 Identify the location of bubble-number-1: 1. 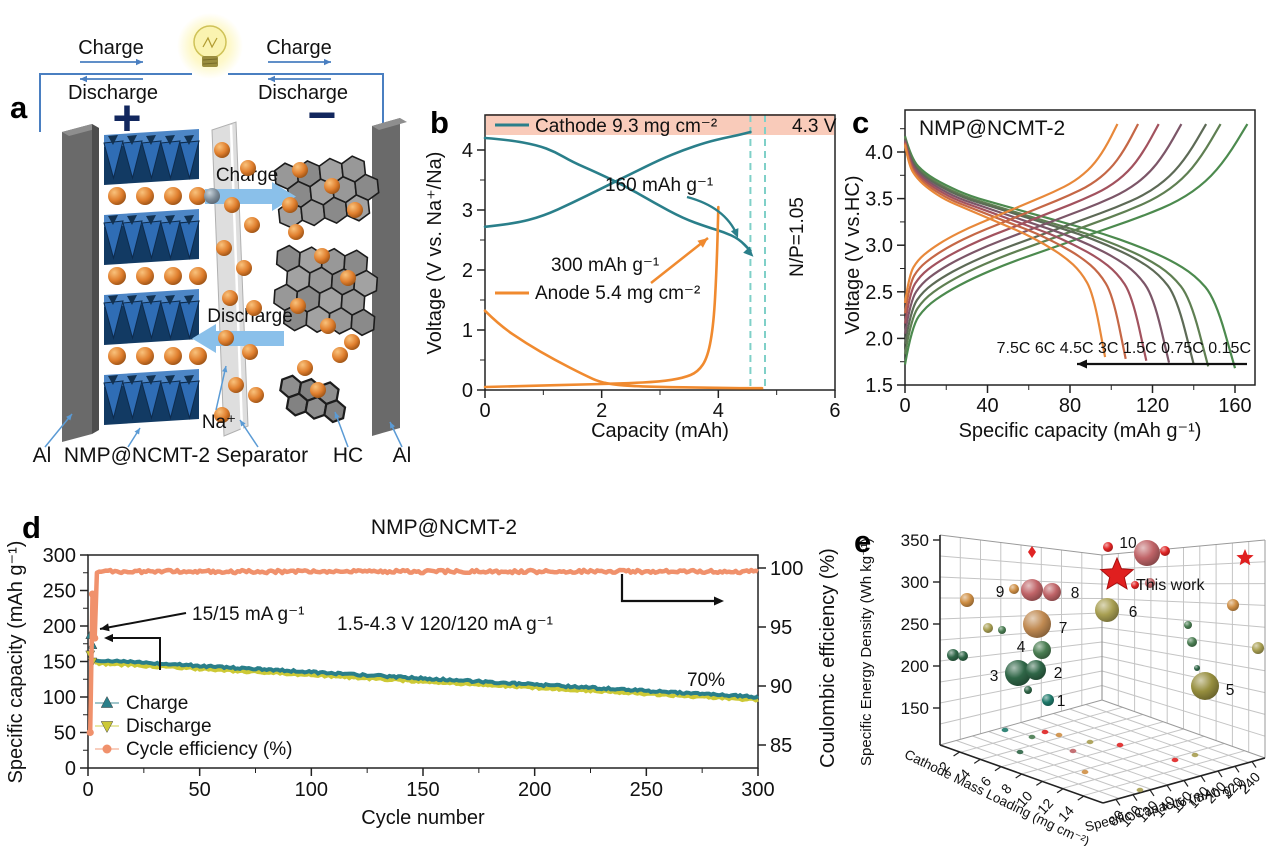
(1061, 701).